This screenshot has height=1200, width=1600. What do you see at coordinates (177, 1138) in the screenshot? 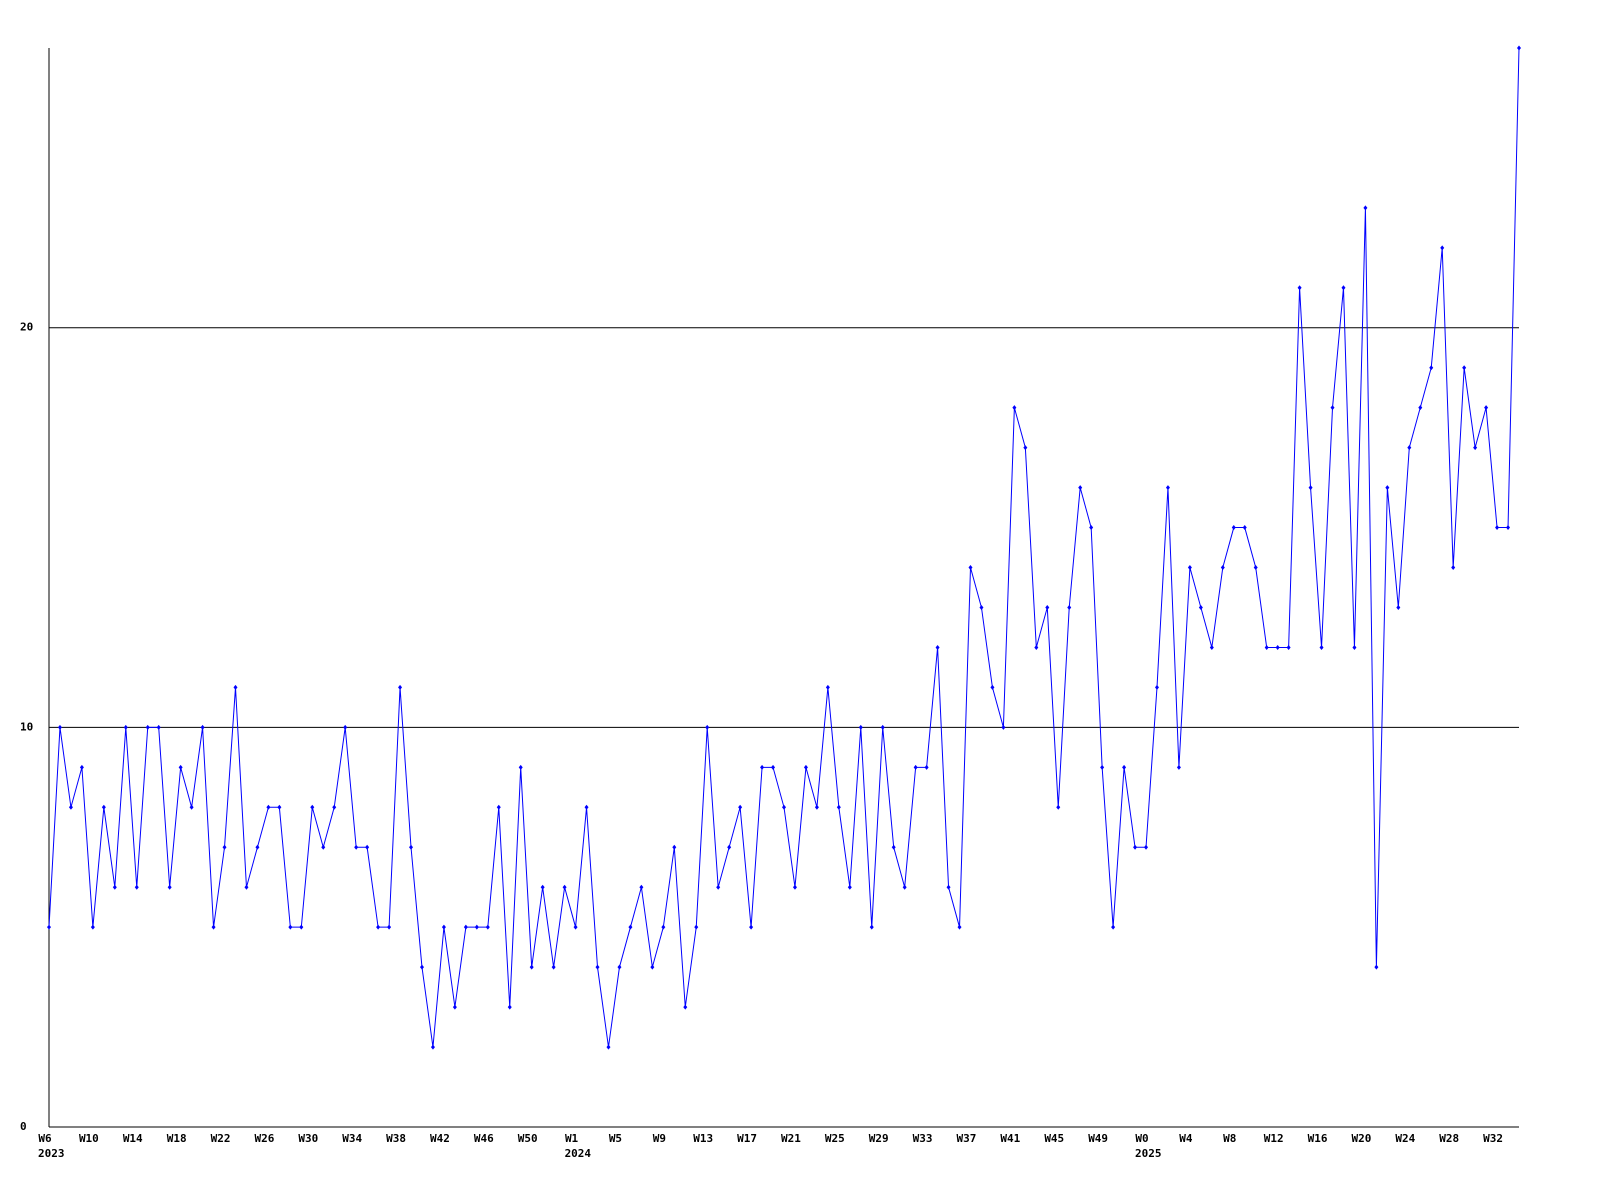
I see `x-tick-label: W18` at bounding box center [177, 1138].